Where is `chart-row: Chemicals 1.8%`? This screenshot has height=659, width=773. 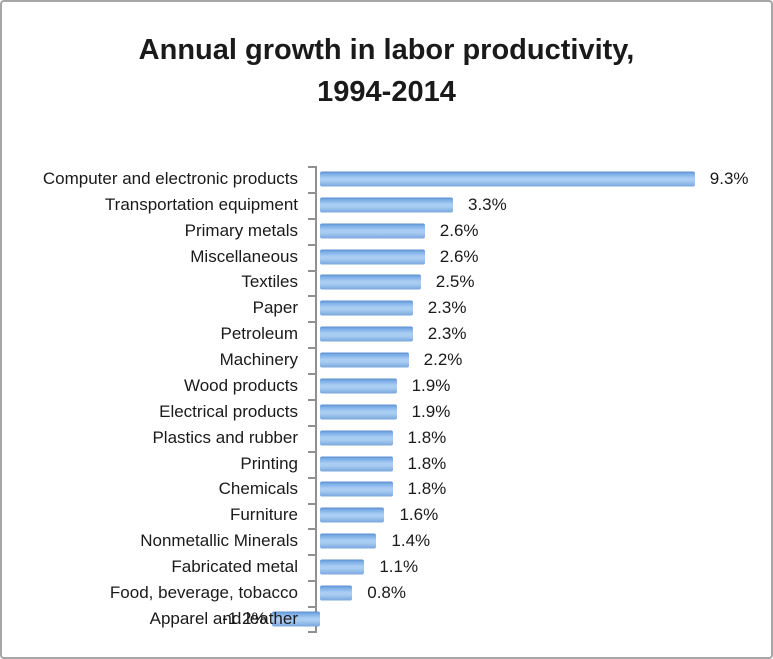
chart-row: Chemicals 1.8% is located at coordinates (386, 490).